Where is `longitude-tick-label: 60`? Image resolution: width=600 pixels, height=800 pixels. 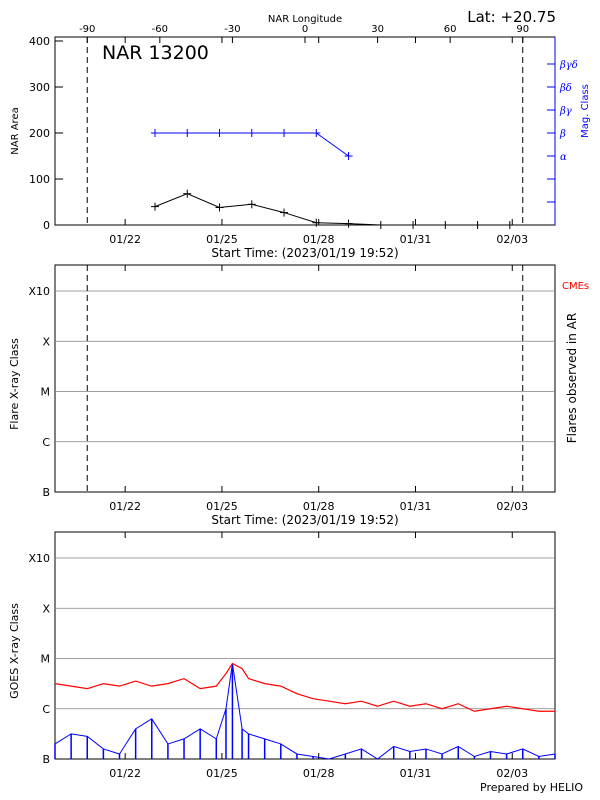
longitude-tick-label: 60 is located at coordinates (450, 29).